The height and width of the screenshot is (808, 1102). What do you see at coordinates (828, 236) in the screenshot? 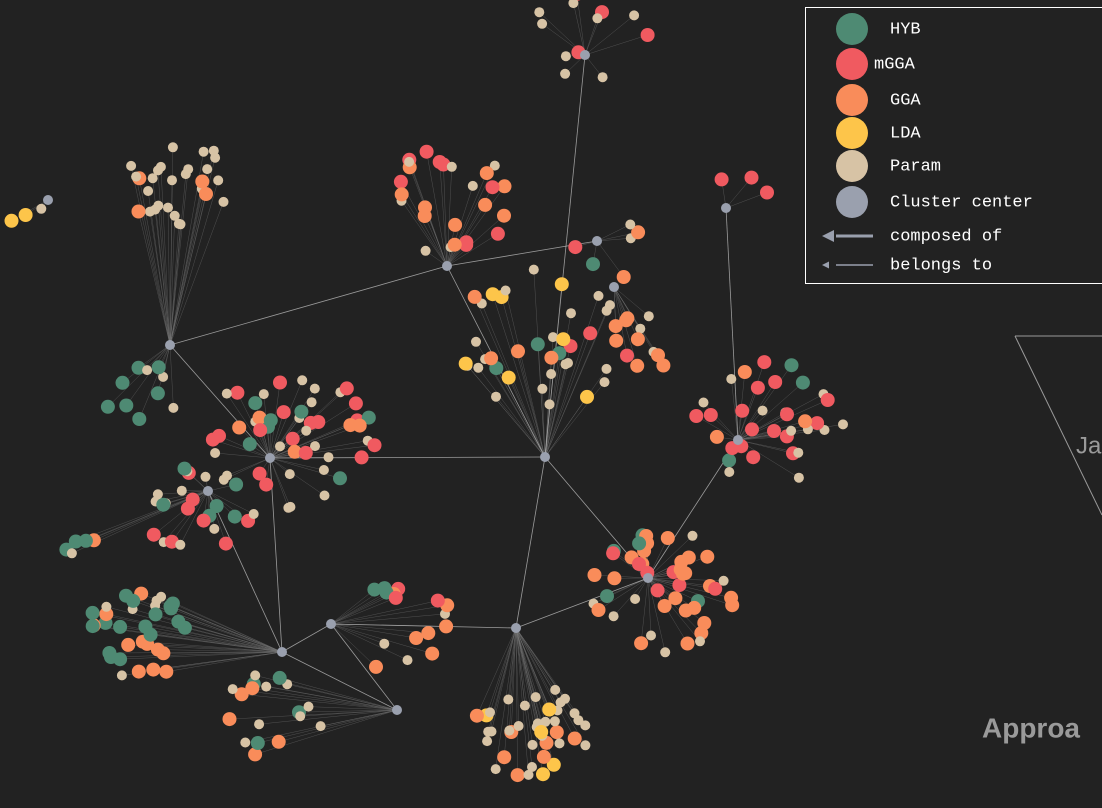
I see `legend-arrowhead` at bounding box center [828, 236].